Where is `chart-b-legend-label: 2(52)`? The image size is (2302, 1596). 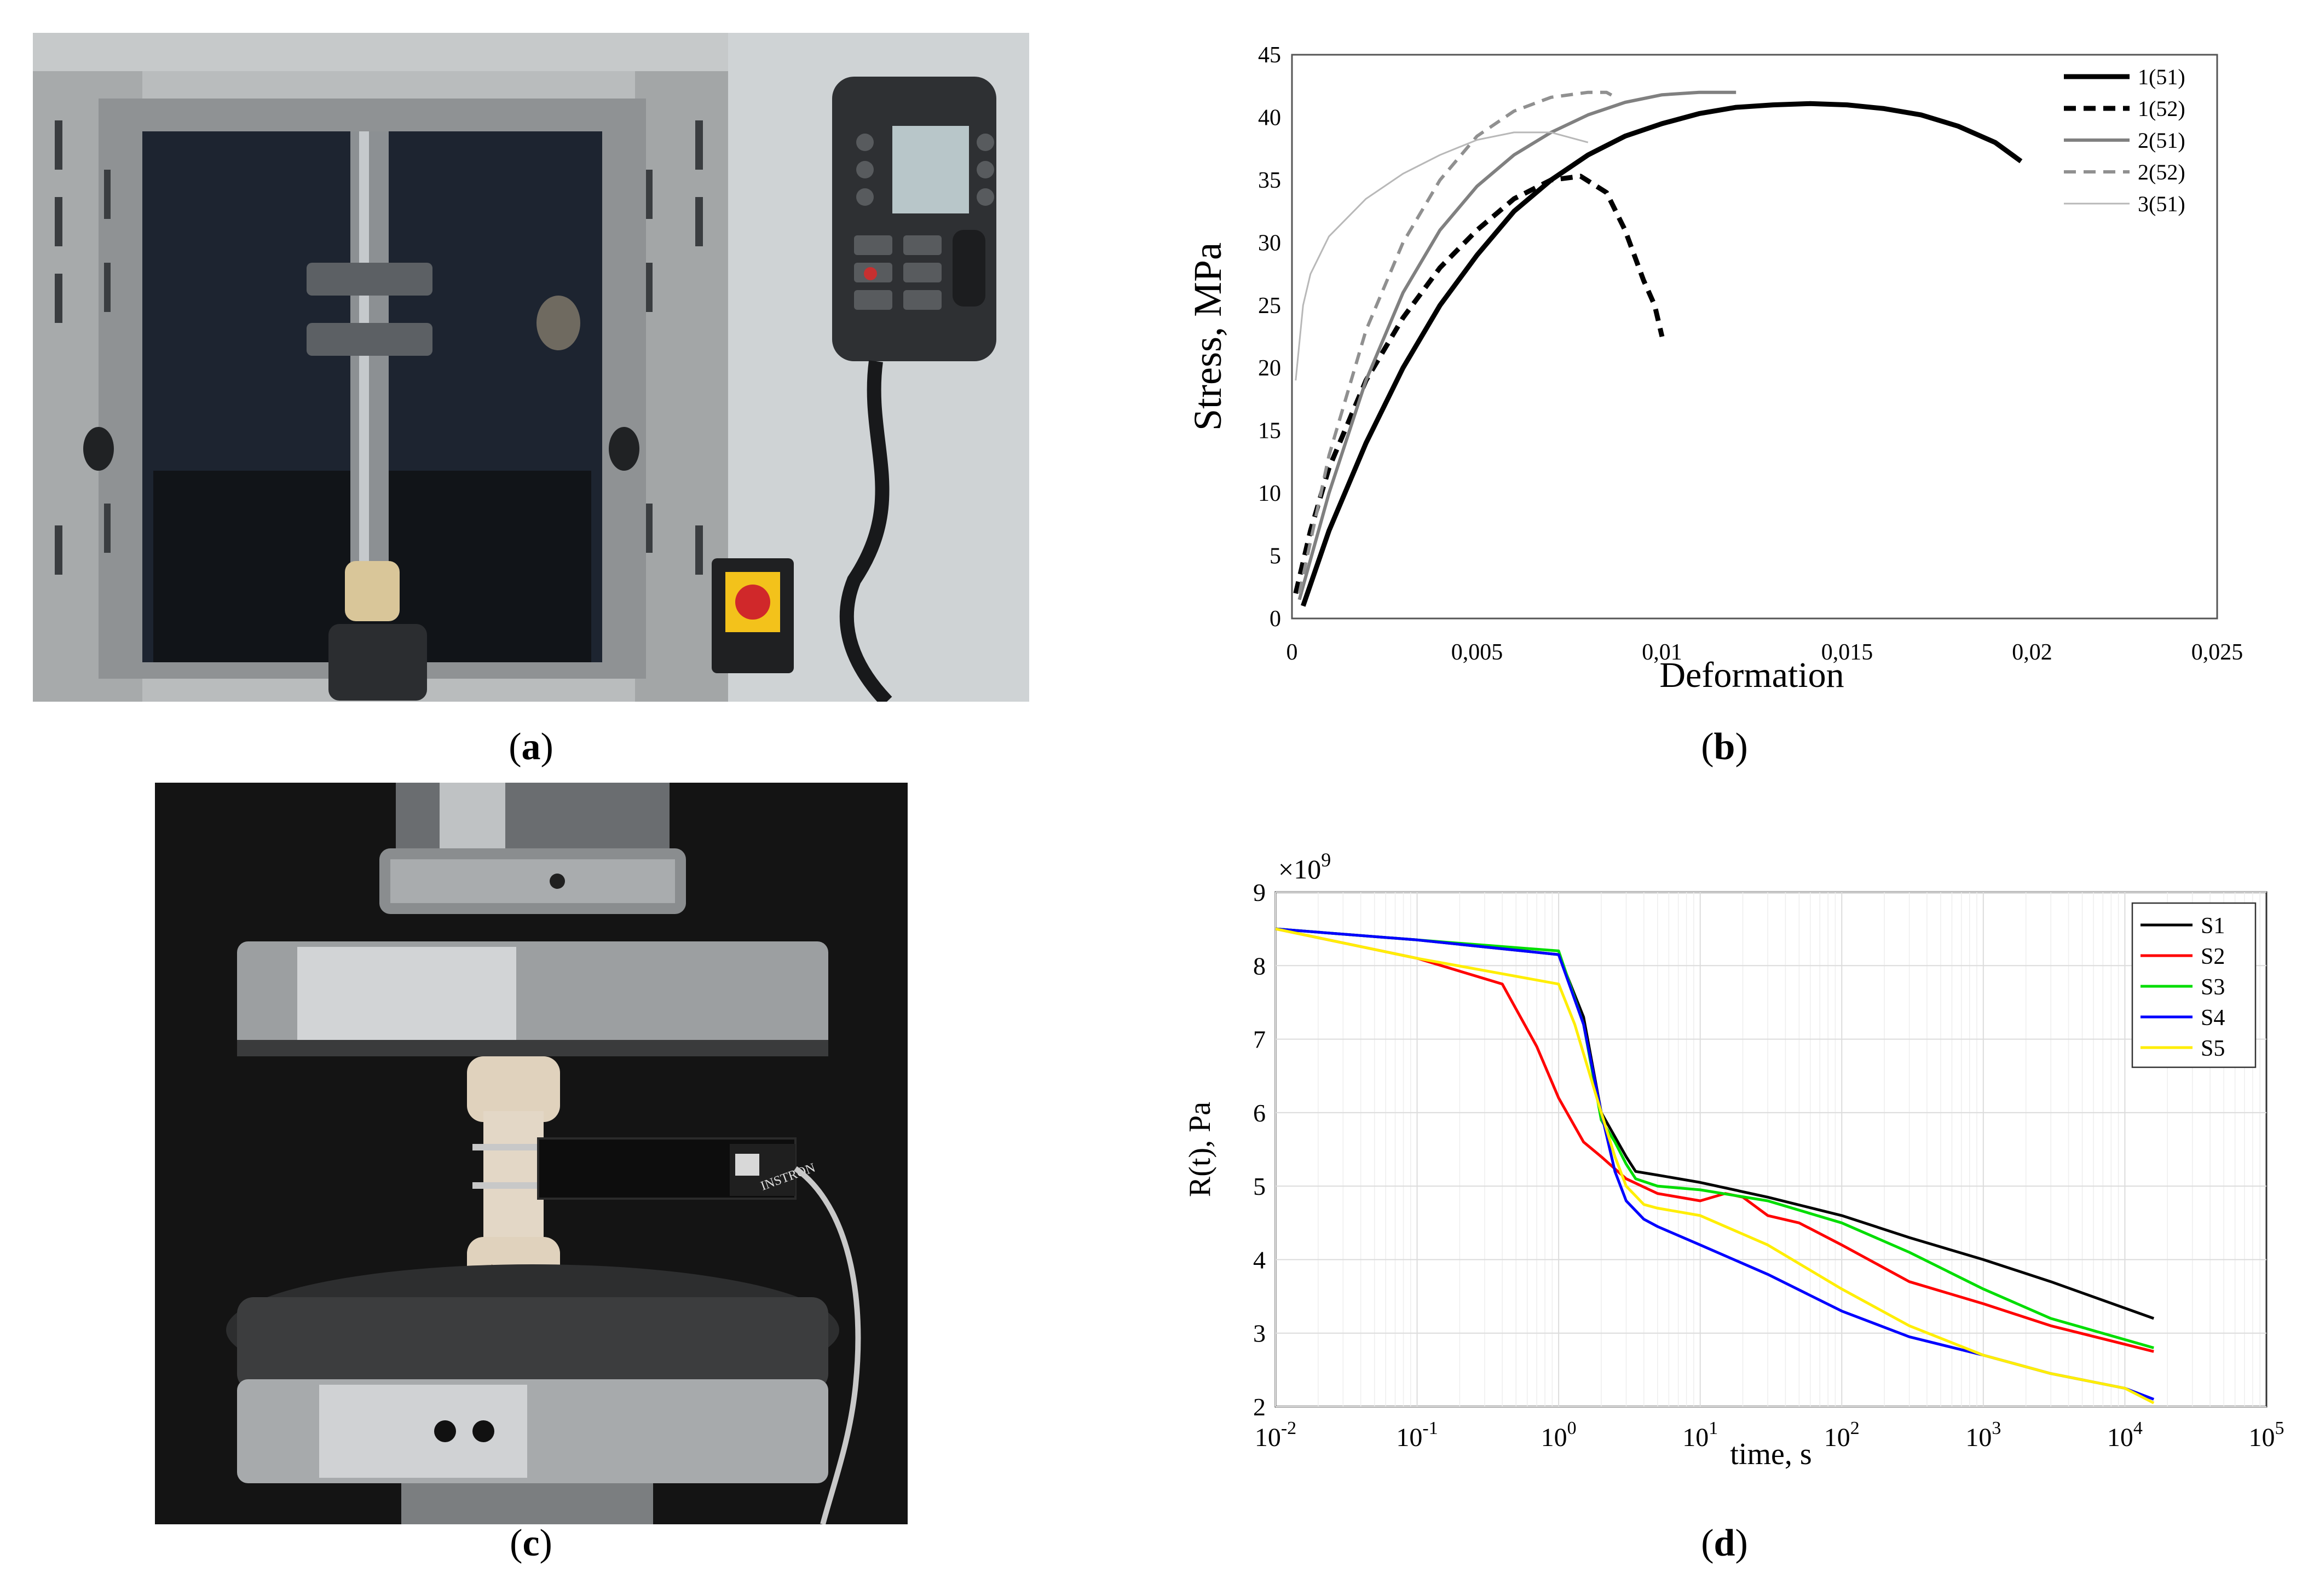 chart-b-legend-label: 2(52) is located at coordinates (2161, 172).